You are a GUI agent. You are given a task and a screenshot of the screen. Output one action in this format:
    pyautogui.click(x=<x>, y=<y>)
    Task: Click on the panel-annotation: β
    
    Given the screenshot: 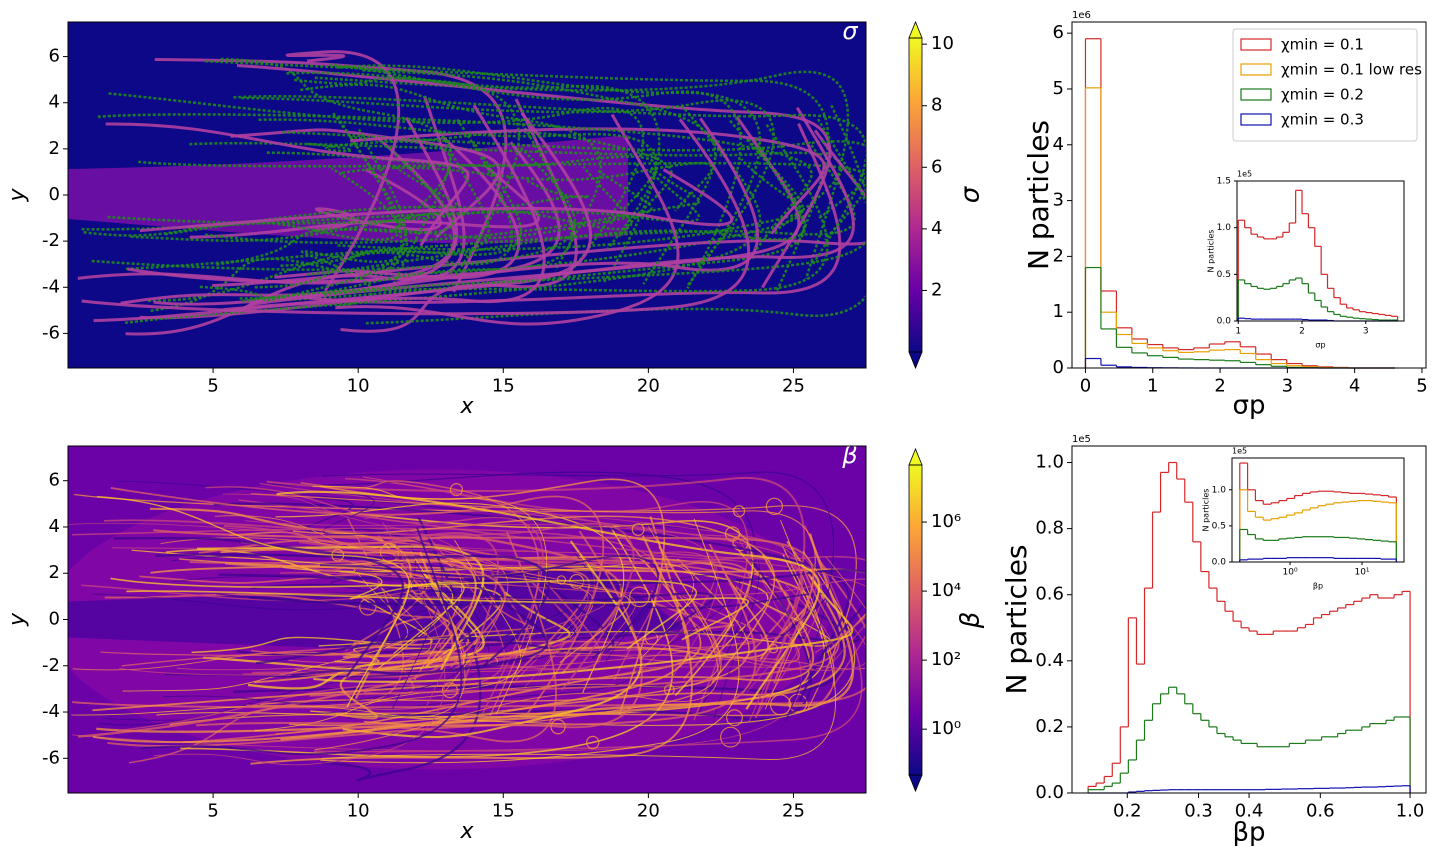 What is the action you would take?
    pyautogui.click(x=849, y=455)
    